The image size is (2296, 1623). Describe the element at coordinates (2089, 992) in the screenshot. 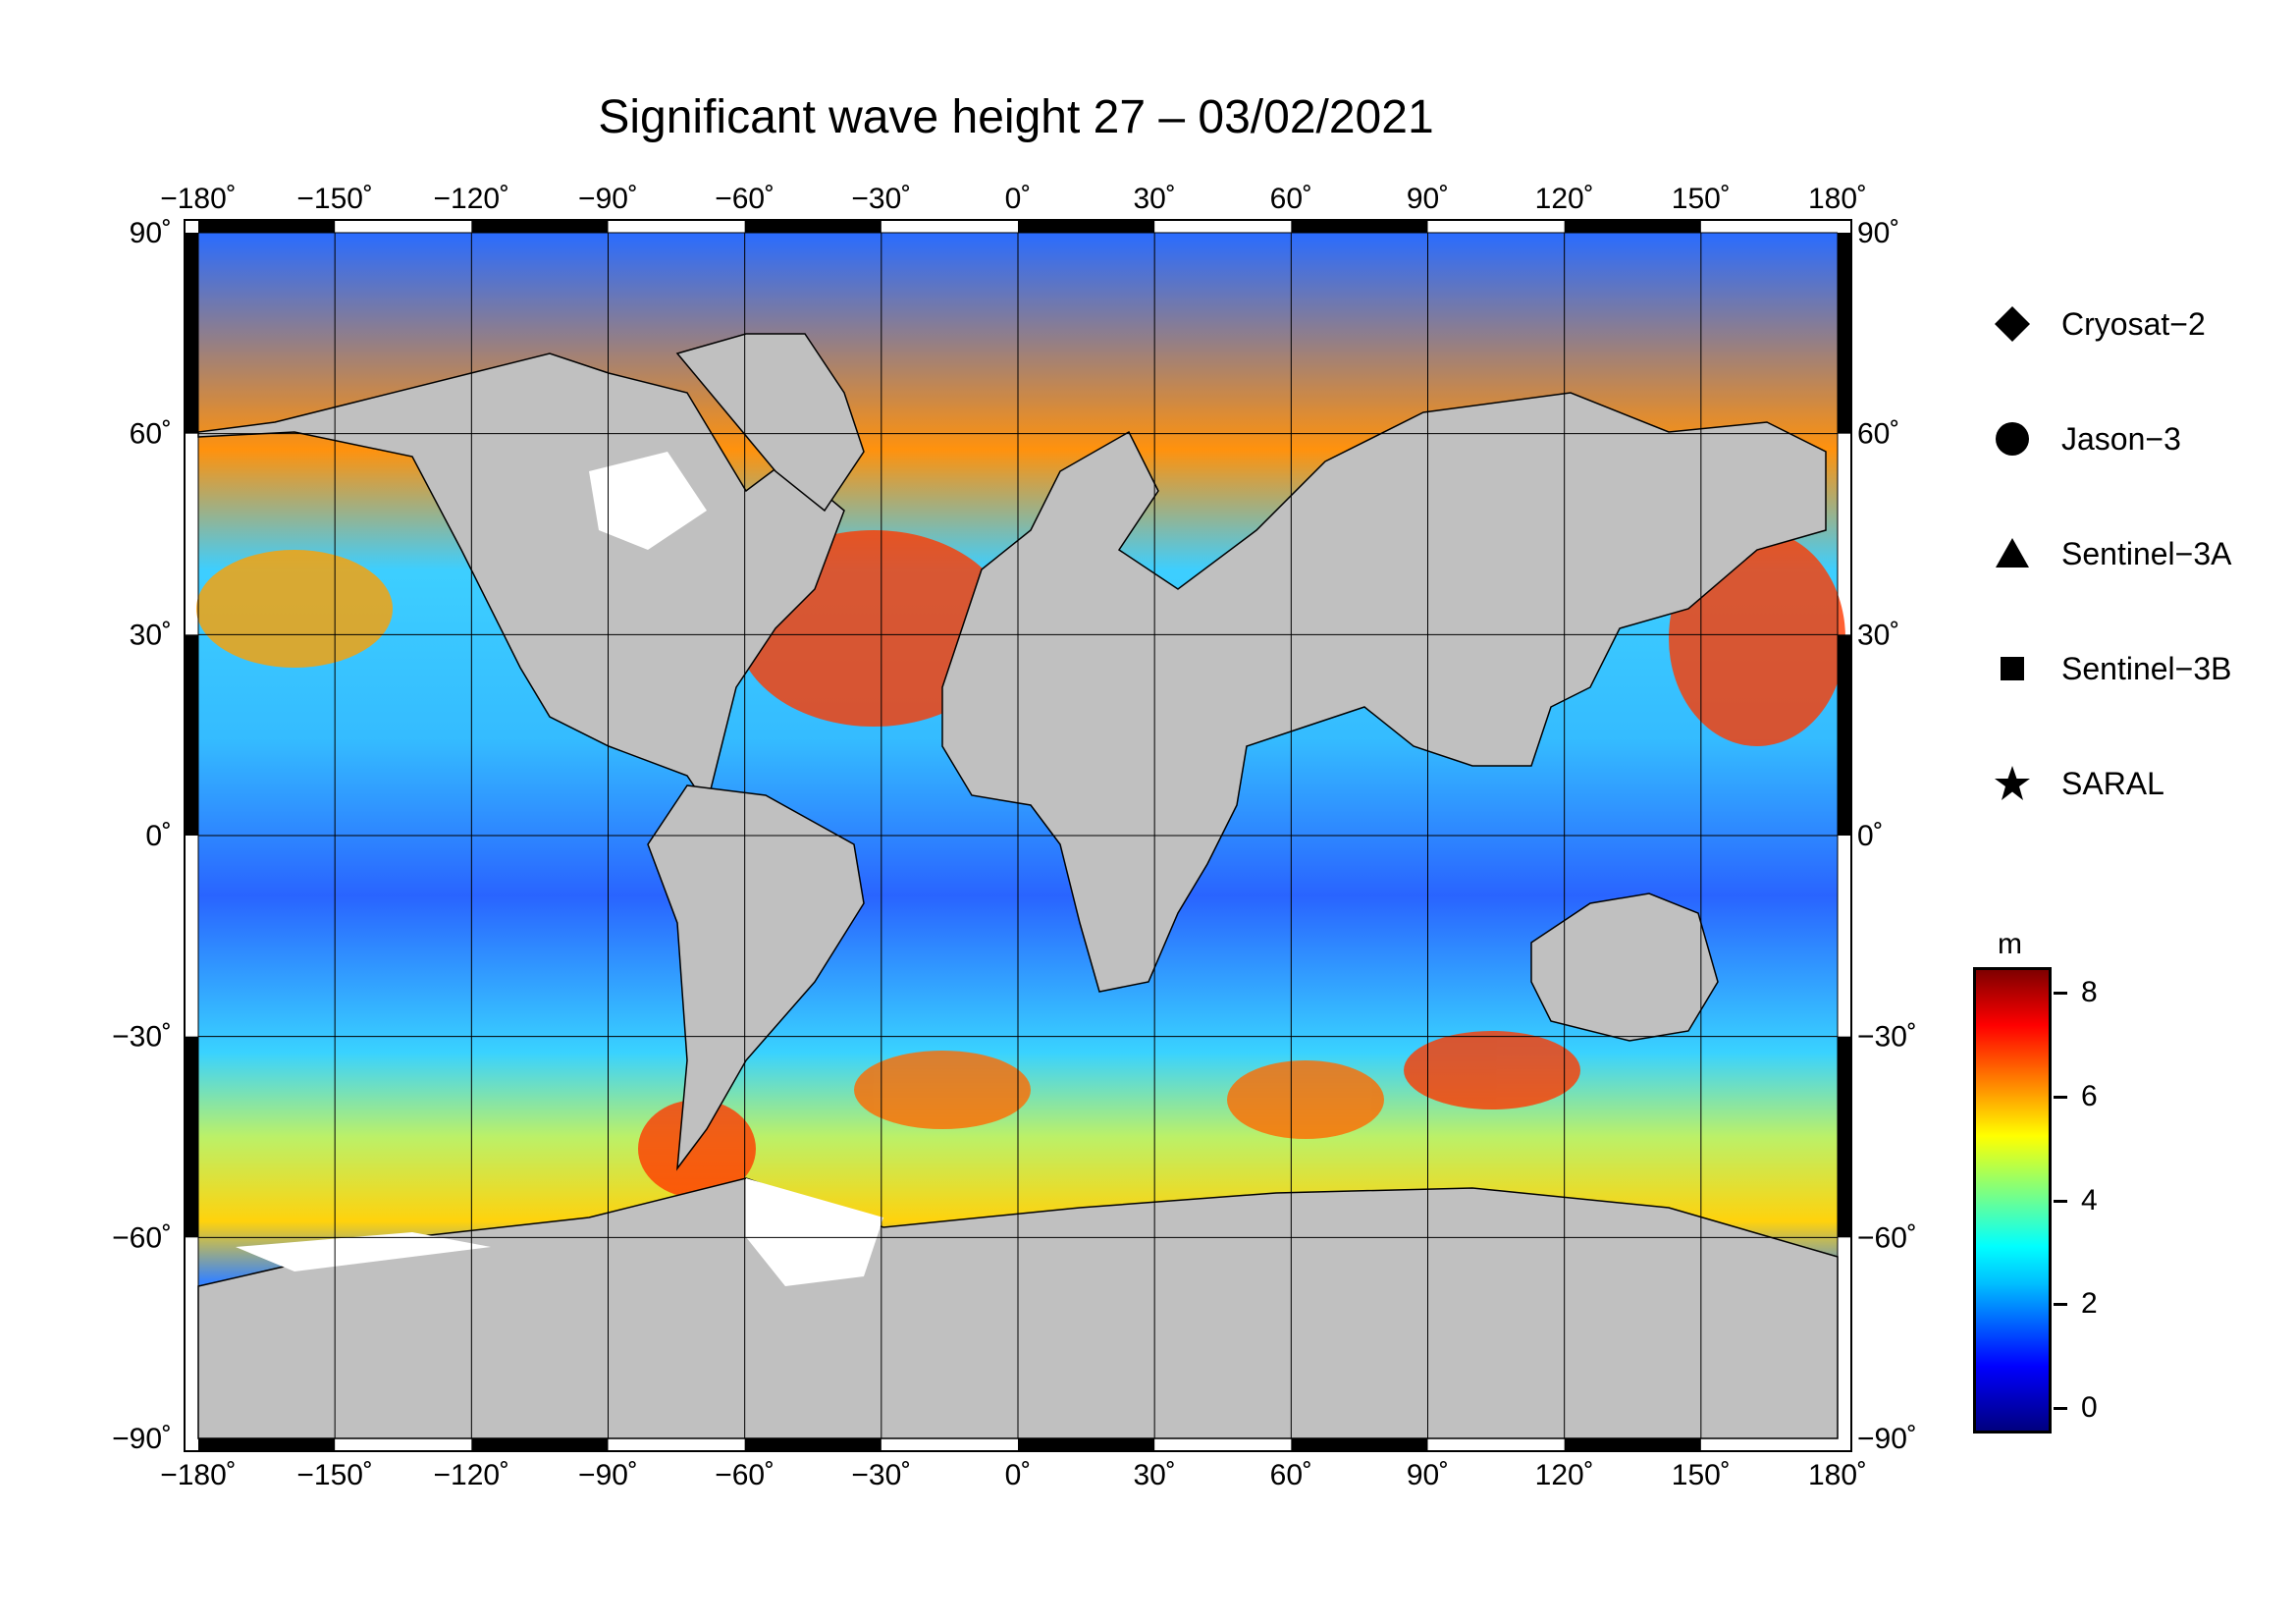

I see `colorbar-tick-label: 8` at that location.